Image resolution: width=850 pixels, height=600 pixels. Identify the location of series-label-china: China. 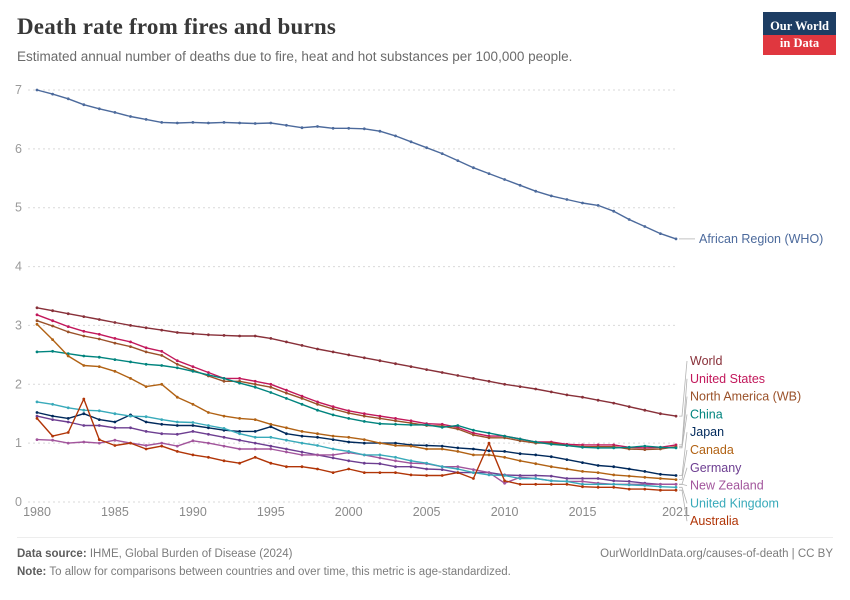
(706, 414).